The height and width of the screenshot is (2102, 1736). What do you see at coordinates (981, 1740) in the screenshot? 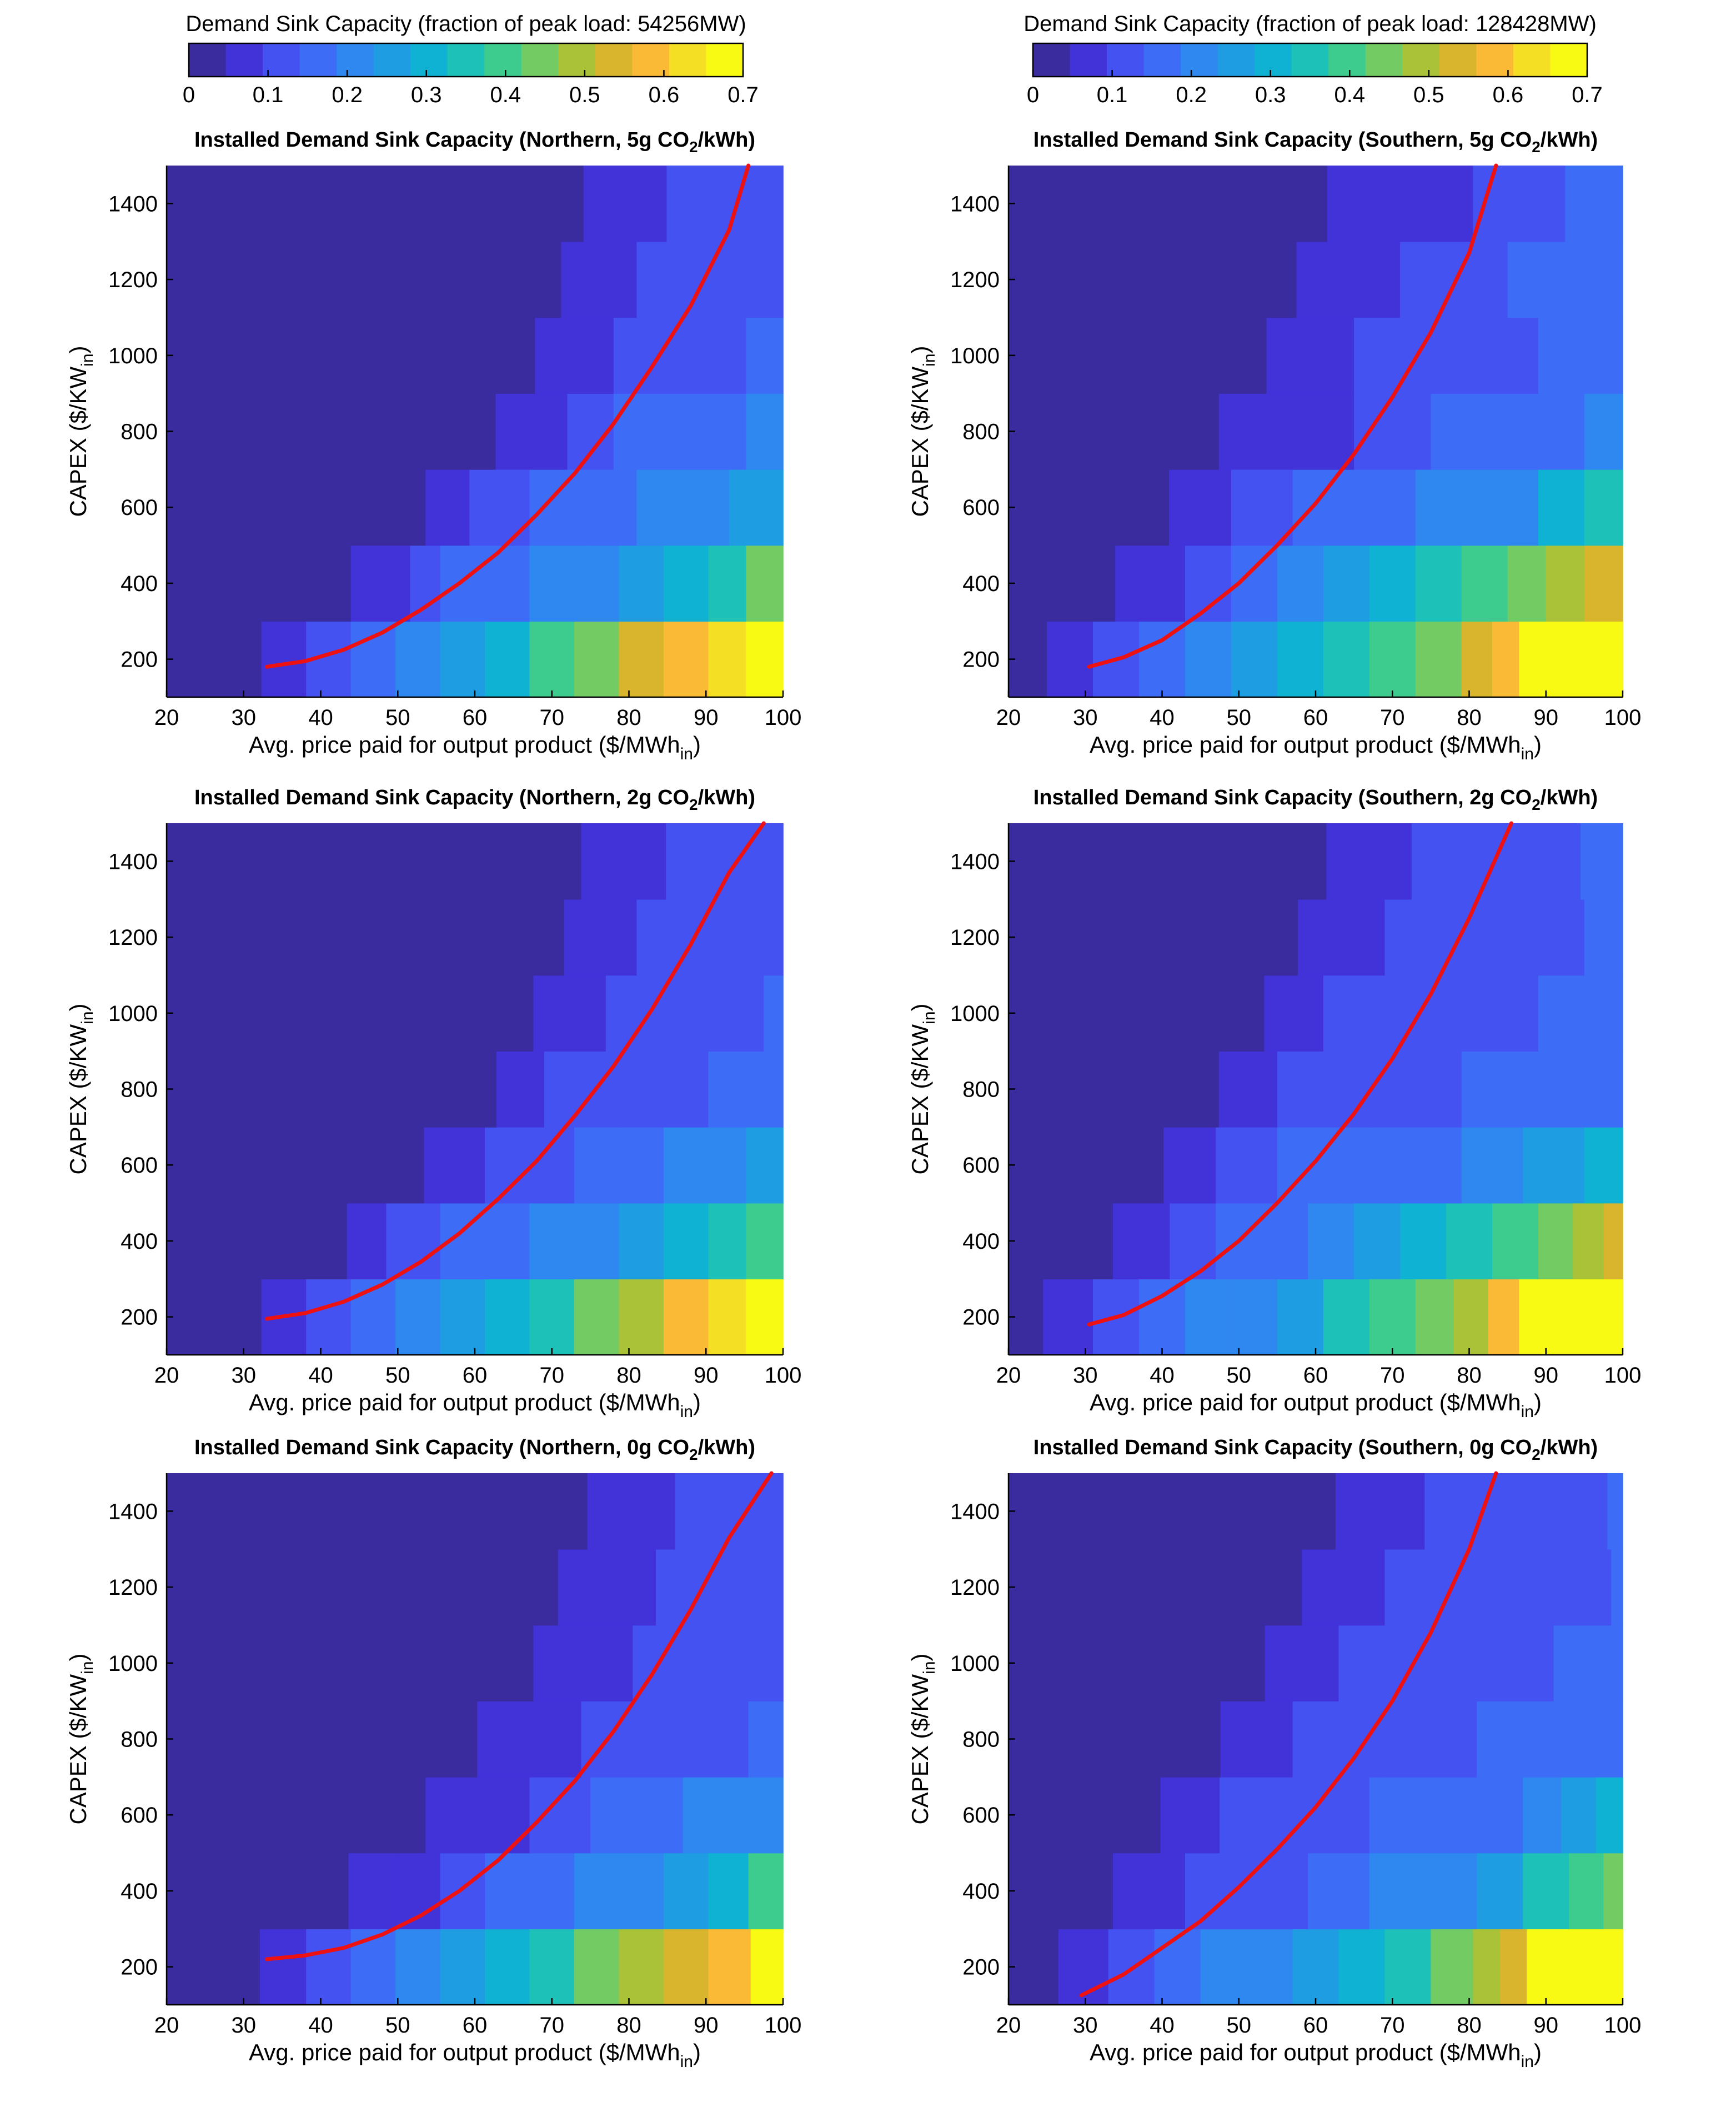
I see `y-tick-label: 800` at bounding box center [981, 1740].